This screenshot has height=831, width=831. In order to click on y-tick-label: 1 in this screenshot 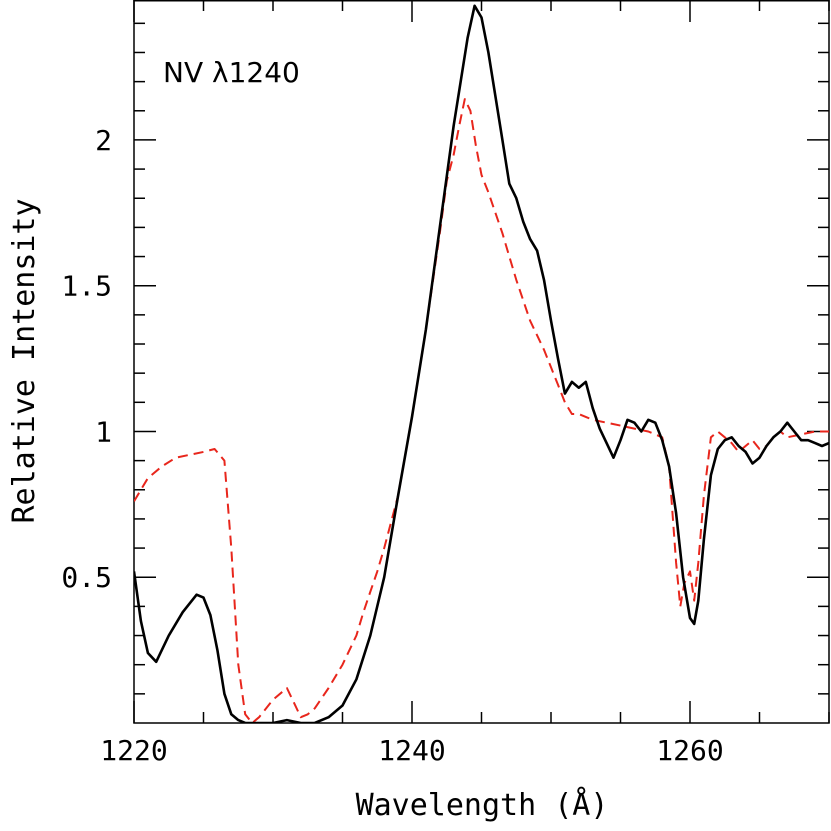, I will do `click(103, 431)`.